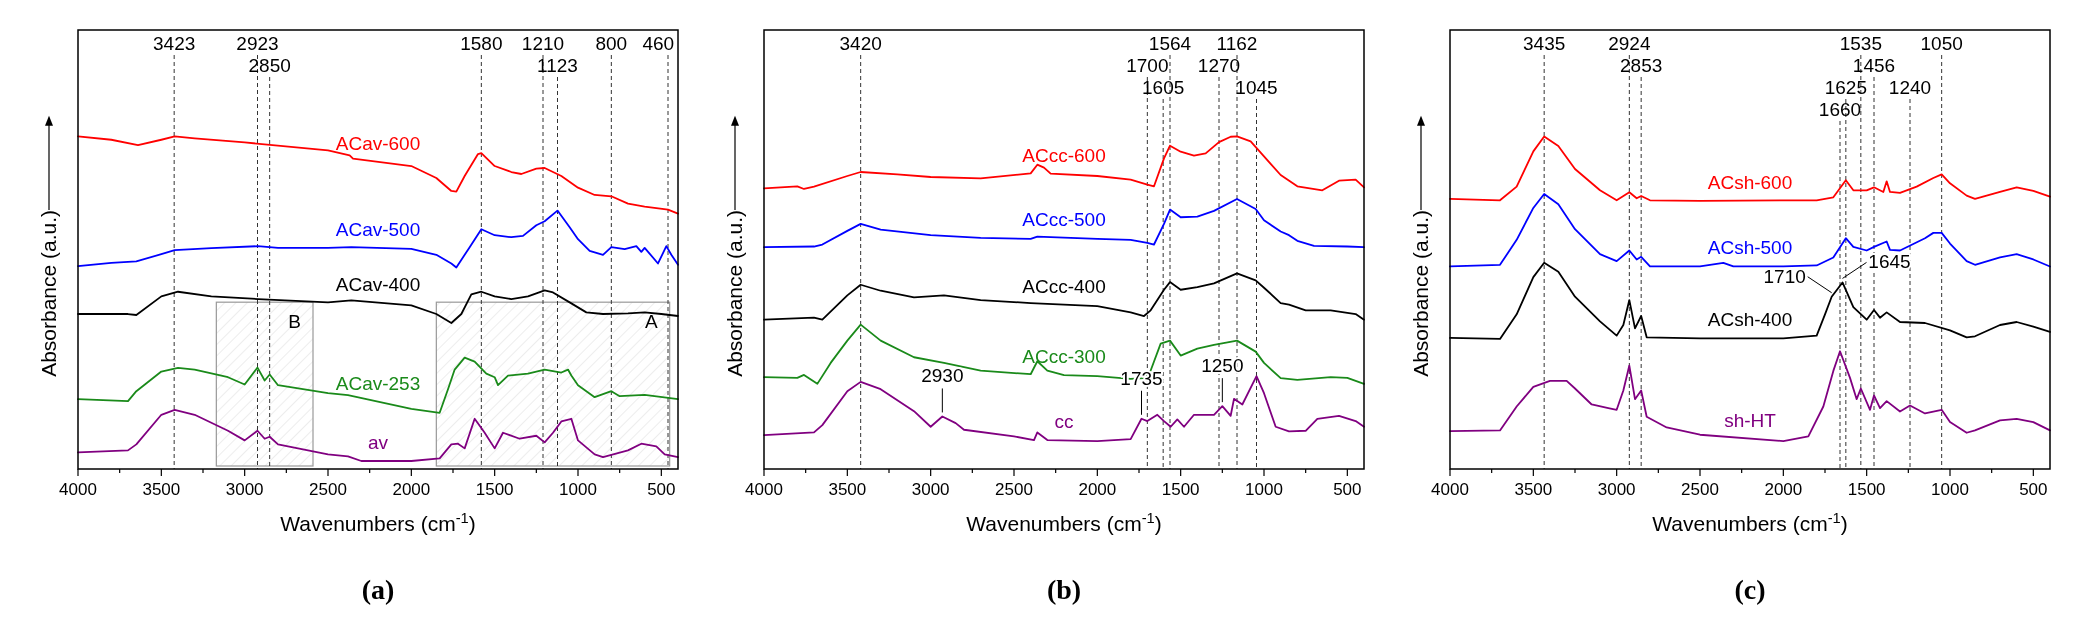  What do you see at coordinates (1750, 589) in the screenshot?
I see `text: (c)` at bounding box center [1750, 589].